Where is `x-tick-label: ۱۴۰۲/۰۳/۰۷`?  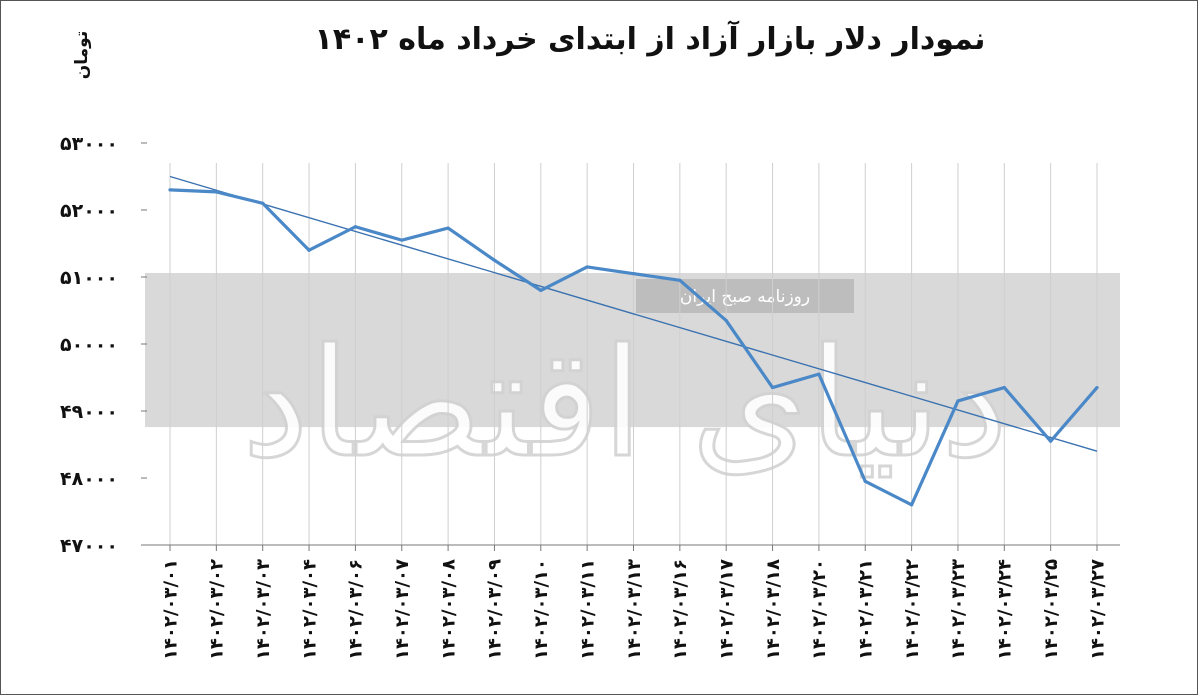
x-tick-label: ۱۴۰۲/۰۳/۰۷ is located at coordinates (402, 609).